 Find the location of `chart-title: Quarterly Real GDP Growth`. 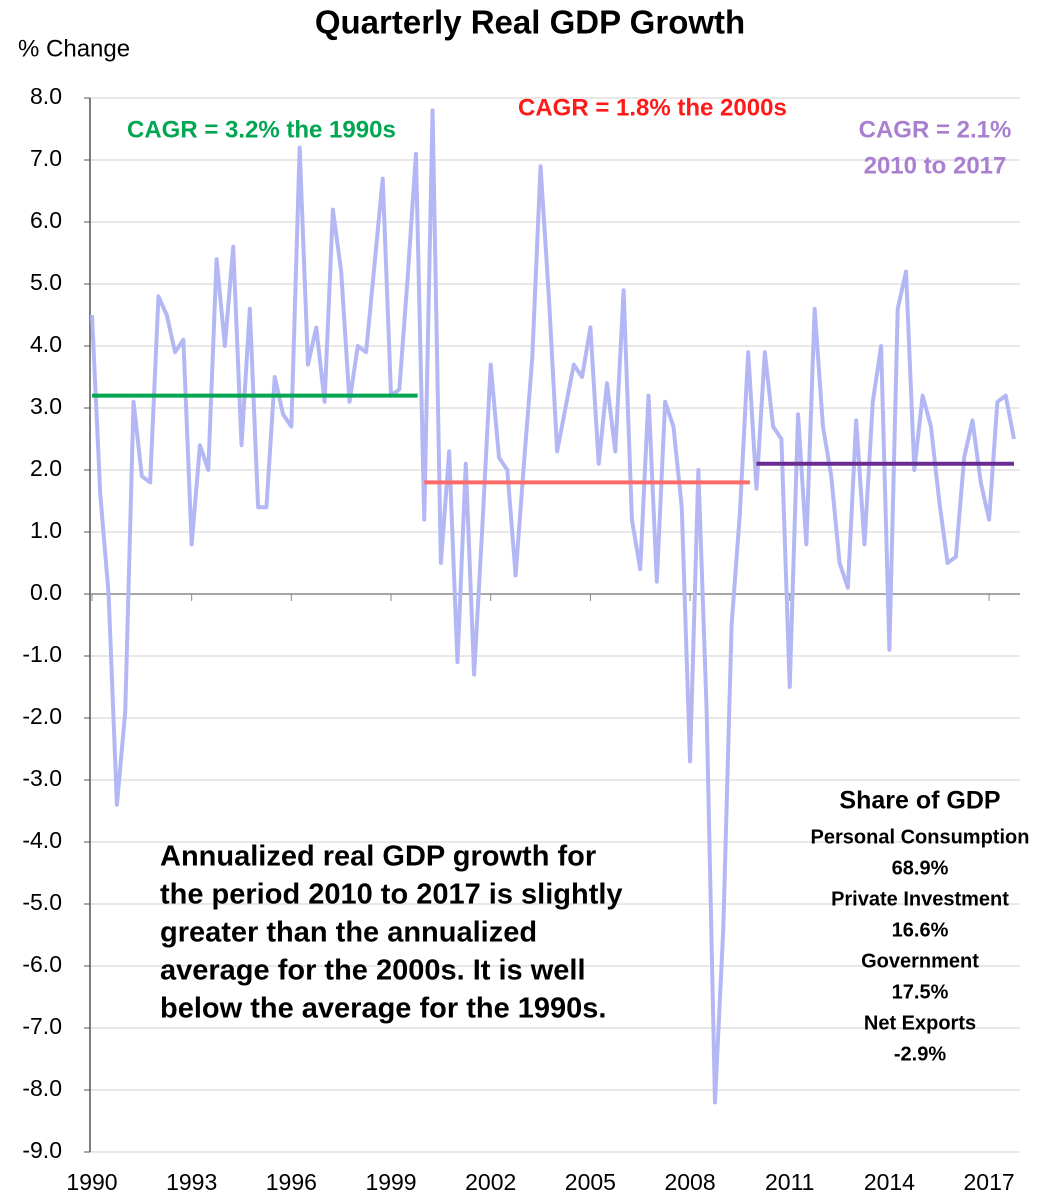

chart-title: Quarterly Real GDP Growth is located at coordinates (530, 22).